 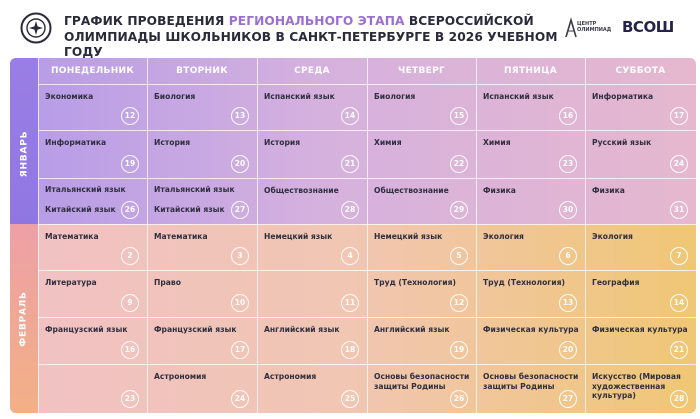 I want to click on date-badge: 17, so click(x=679, y=116).